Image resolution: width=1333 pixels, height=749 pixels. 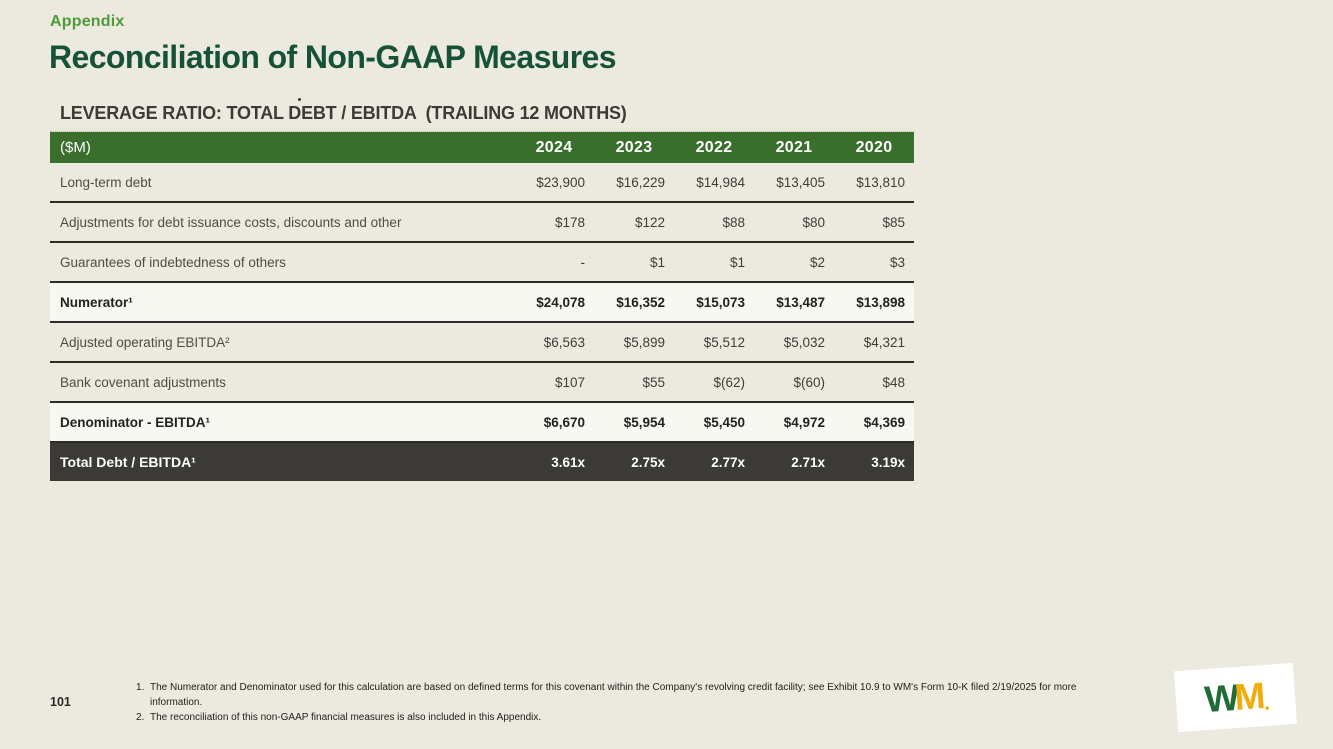 What do you see at coordinates (143, 382) in the screenshot?
I see `row-label: Bank covenant adjustments` at bounding box center [143, 382].